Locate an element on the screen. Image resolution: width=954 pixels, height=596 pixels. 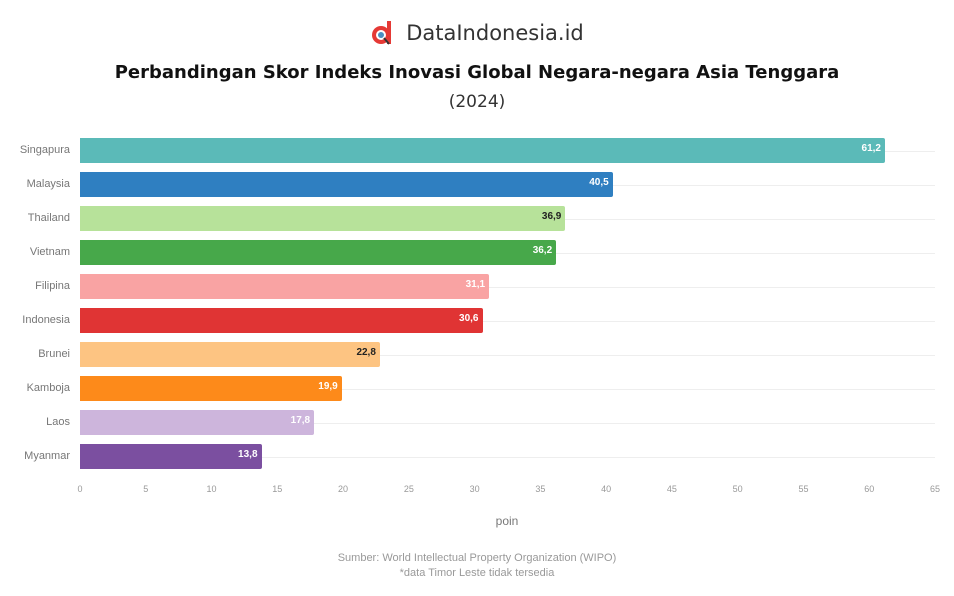
bar-value-label: 36,9 is located at coordinates (551, 216).